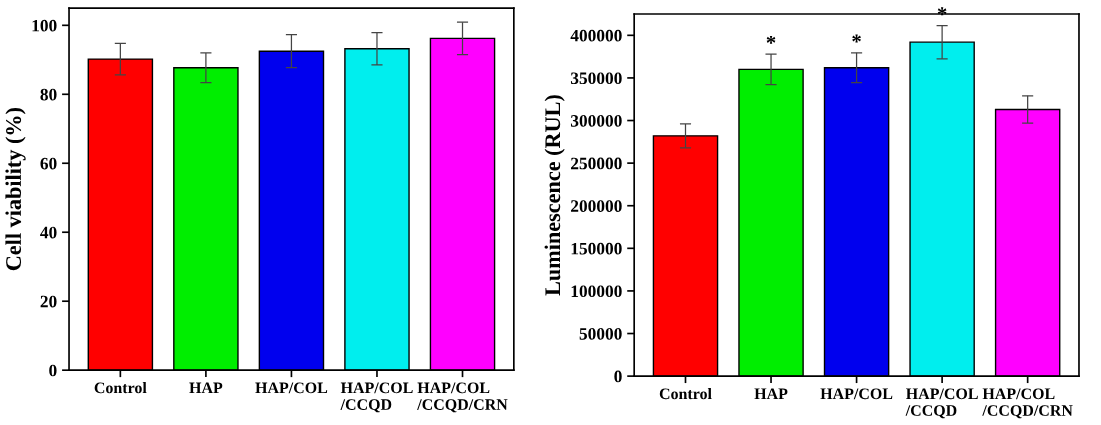  What do you see at coordinates (48, 301) in the screenshot?
I see `y-tick-label: 20` at bounding box center [48, 301].